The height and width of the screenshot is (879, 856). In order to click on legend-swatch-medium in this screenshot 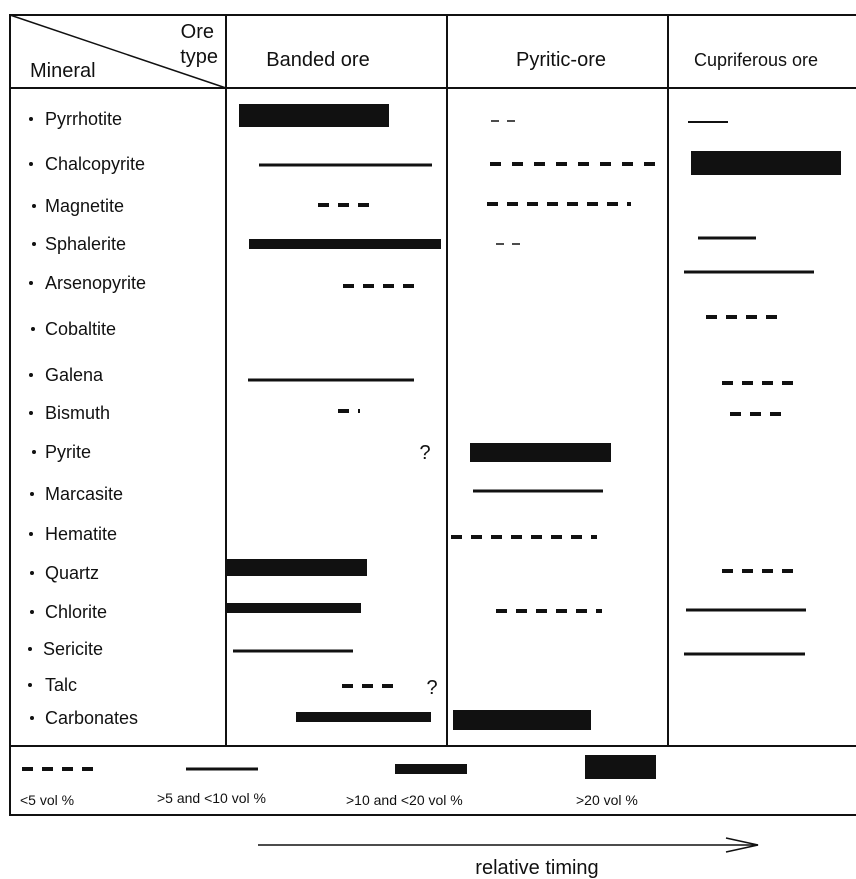, I will do `click(431, 769)`.